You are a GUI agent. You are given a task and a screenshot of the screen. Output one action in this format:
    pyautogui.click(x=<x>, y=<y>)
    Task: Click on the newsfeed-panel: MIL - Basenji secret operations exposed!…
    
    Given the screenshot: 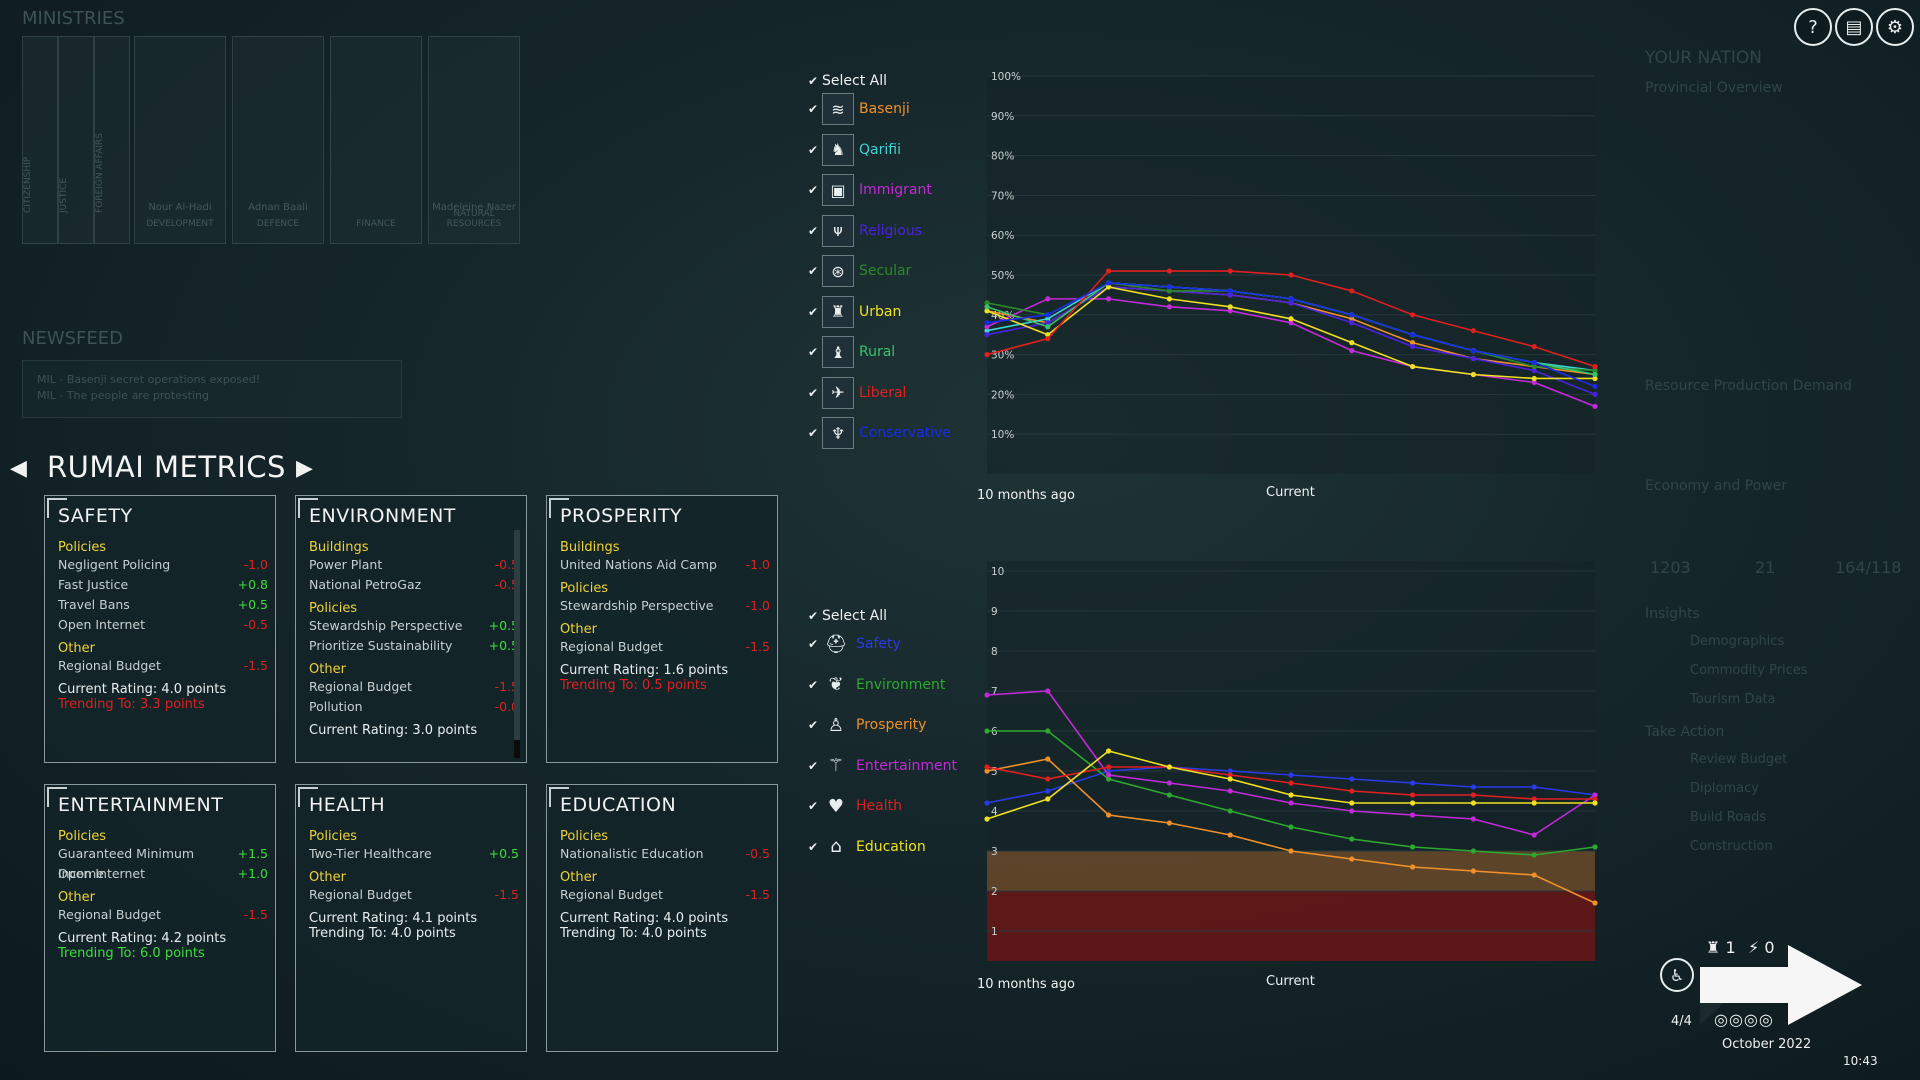 What is the action you would take?
    pyautogui.click(x=212, y=389)
    